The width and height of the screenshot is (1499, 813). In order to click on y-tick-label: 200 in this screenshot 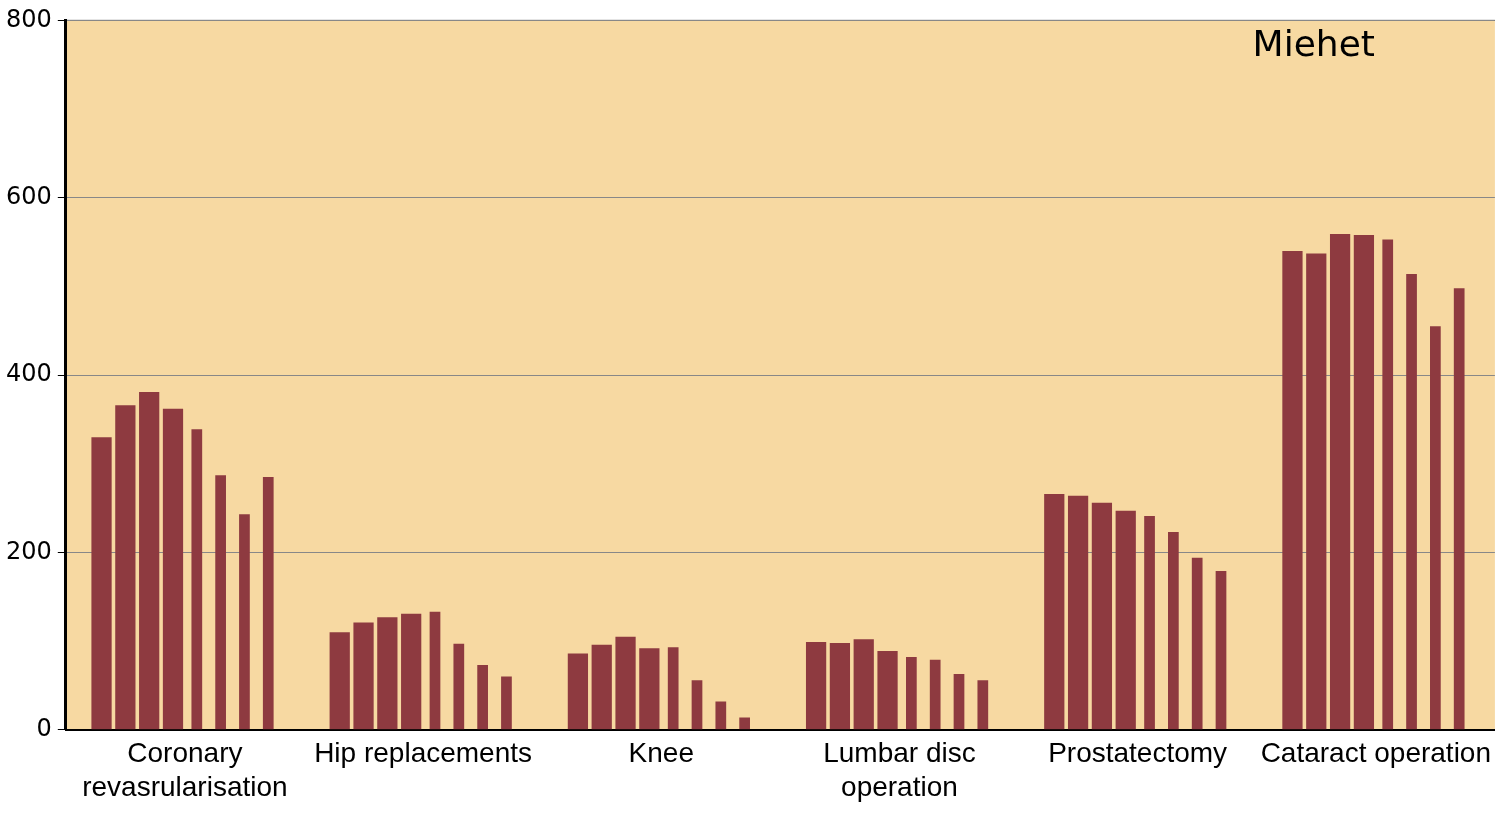, I will do `click(29, 550)`.